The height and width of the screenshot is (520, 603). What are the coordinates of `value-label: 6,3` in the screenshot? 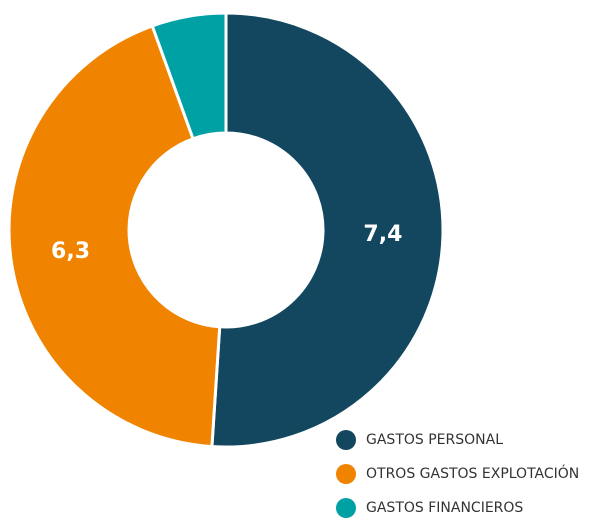 It's located at (70, 251).